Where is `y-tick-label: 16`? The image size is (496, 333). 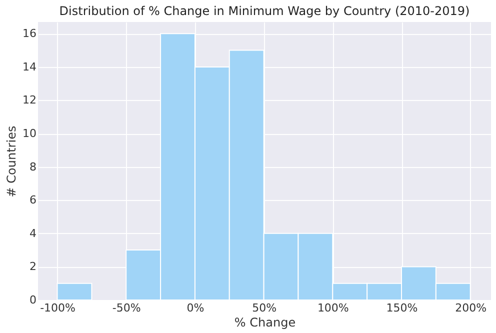 y-tick-label: 16 is located at coordinates (29, 33).